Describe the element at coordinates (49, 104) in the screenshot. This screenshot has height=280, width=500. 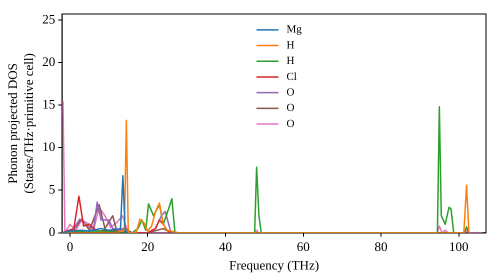
I see `y-tick-label: 15` at that location.